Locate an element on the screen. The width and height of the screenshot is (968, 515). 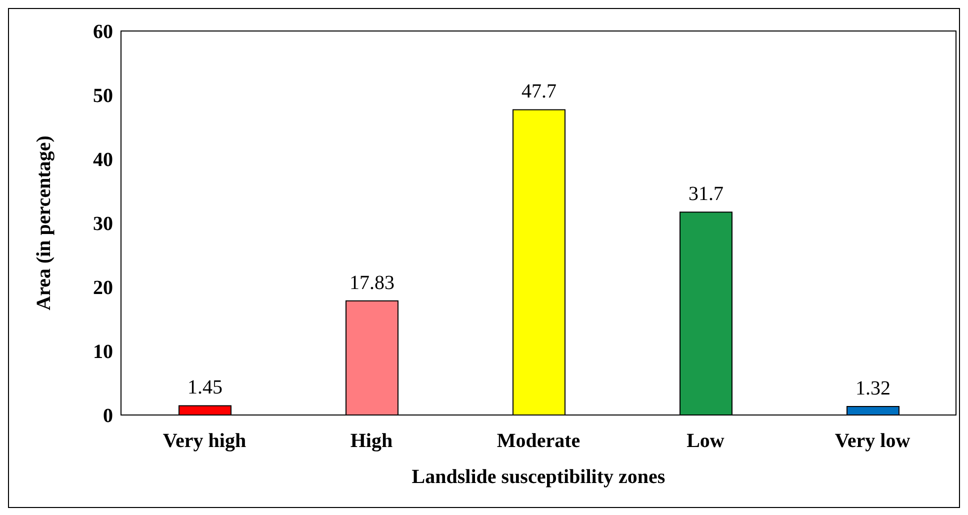
y-tick-label: 30 is located at coordinates (103, 224).